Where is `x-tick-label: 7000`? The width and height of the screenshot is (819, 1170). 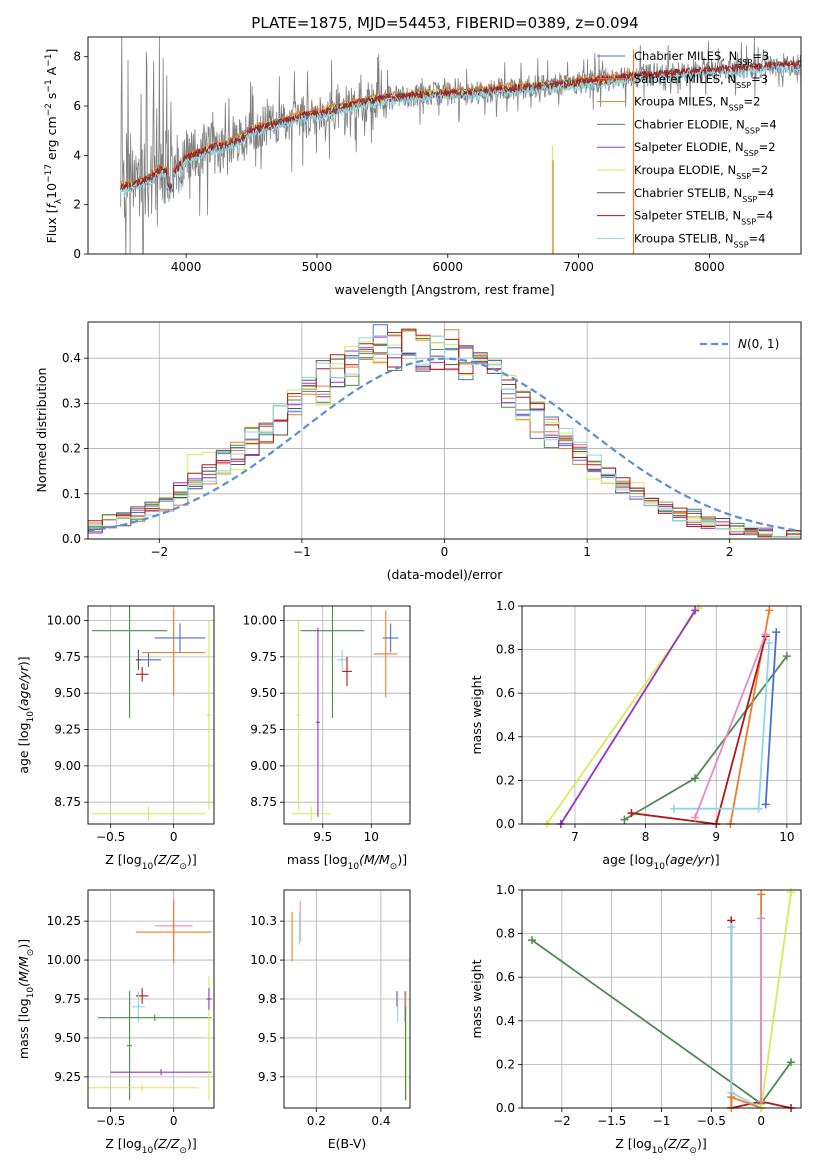 x-tick-label: 7000 is located at coordinates (578, 267).